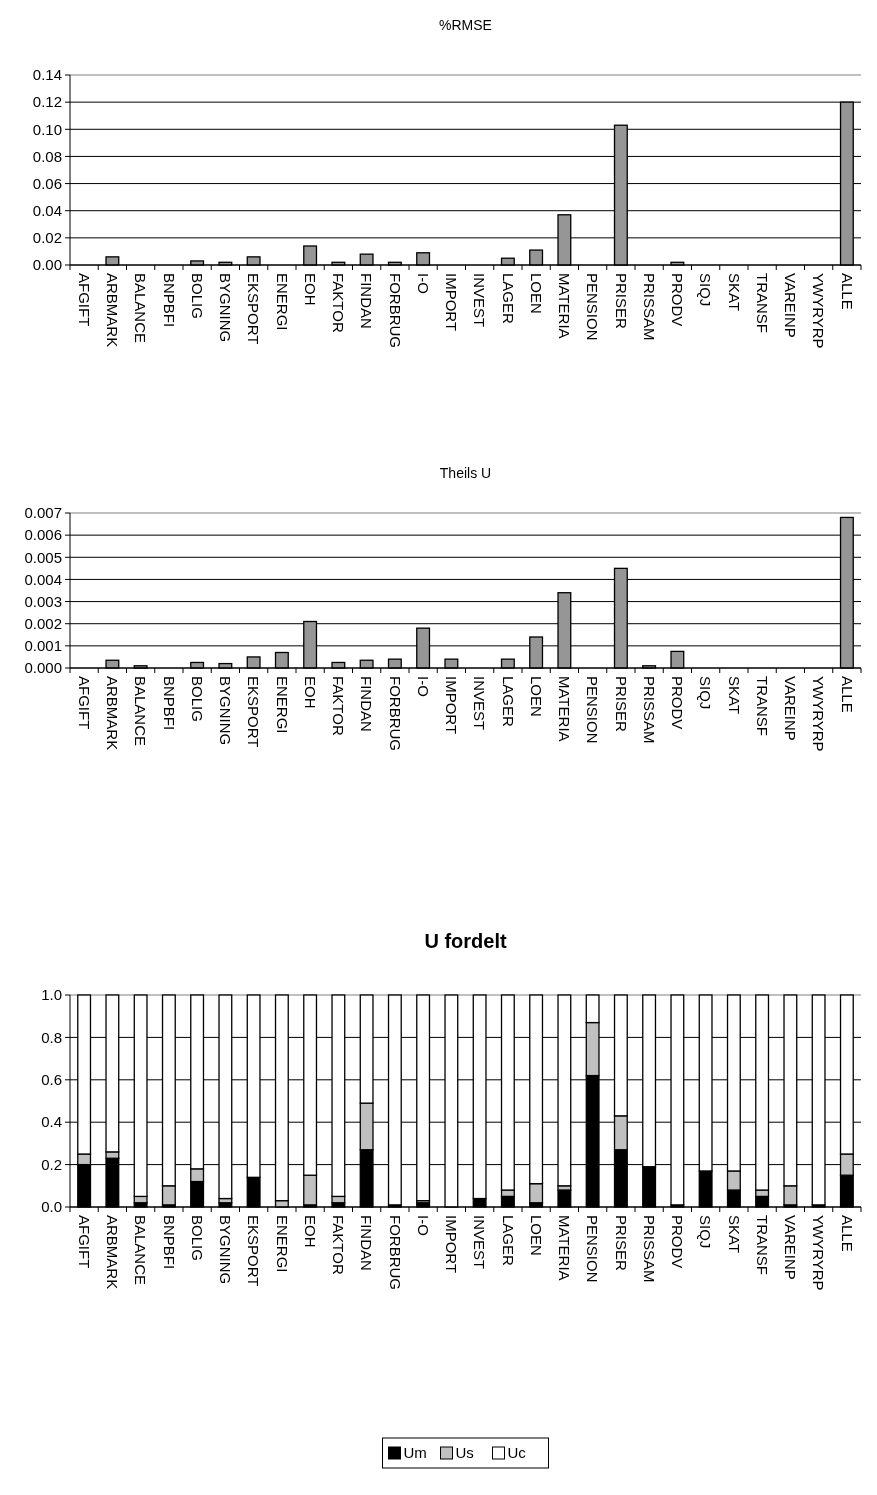 The image size is (877, 1495). I want to click on y-tick-label: 0.000, so click(43, 668).